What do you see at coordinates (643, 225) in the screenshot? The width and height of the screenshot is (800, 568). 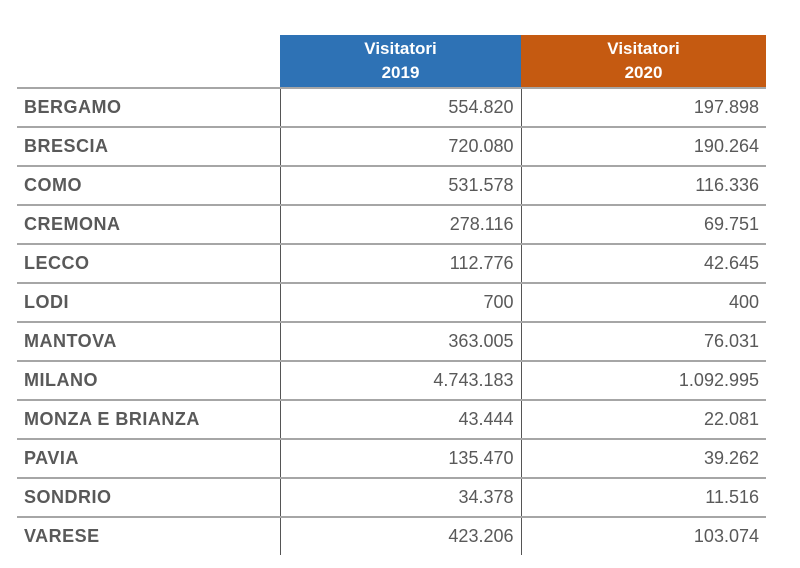 I see `visitors-2020-cell: 69.751` at bounding box center [643, 225].